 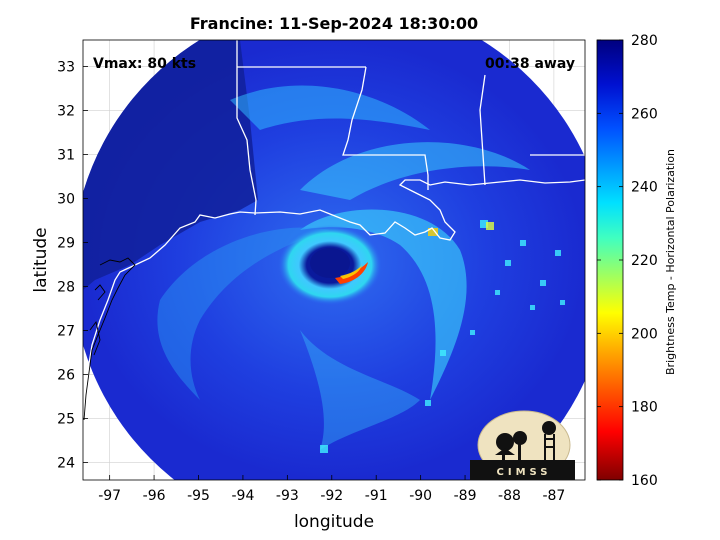 What do you see at coordinates (644, 41) in the screenshot?
I see `colorbar-tick-label: 280` at bounding box center [644, 41].